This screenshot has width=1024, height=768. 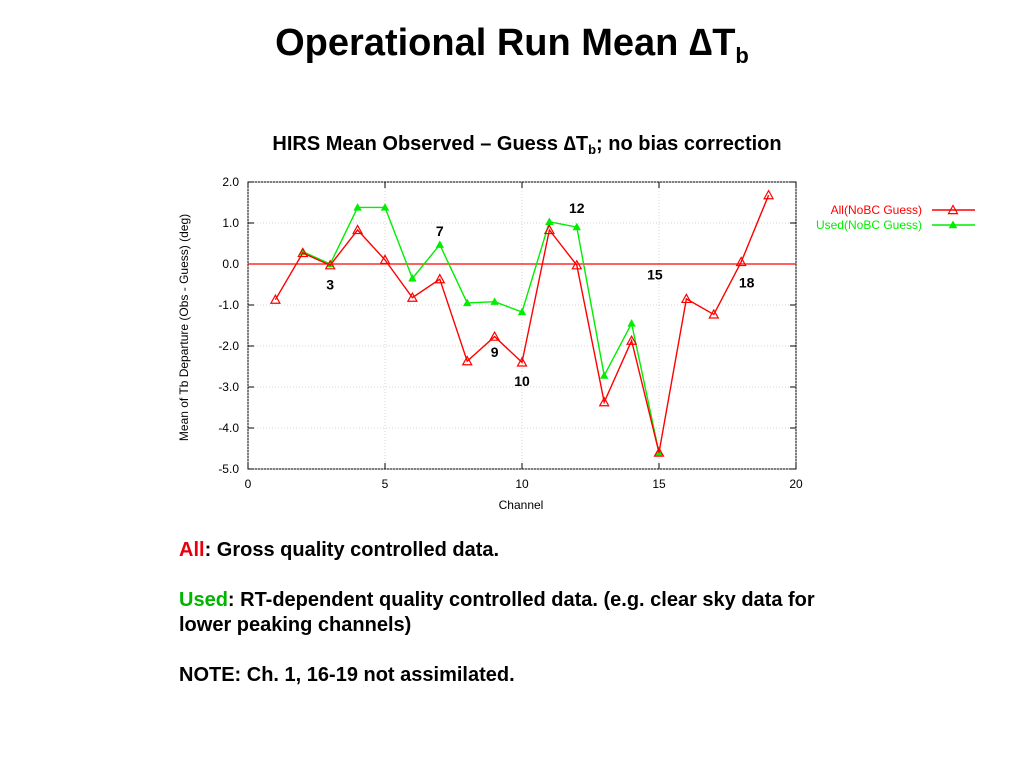 I want to click on slide-title: Operational Run Mean ∆Tb, so click(x=512, y=45).